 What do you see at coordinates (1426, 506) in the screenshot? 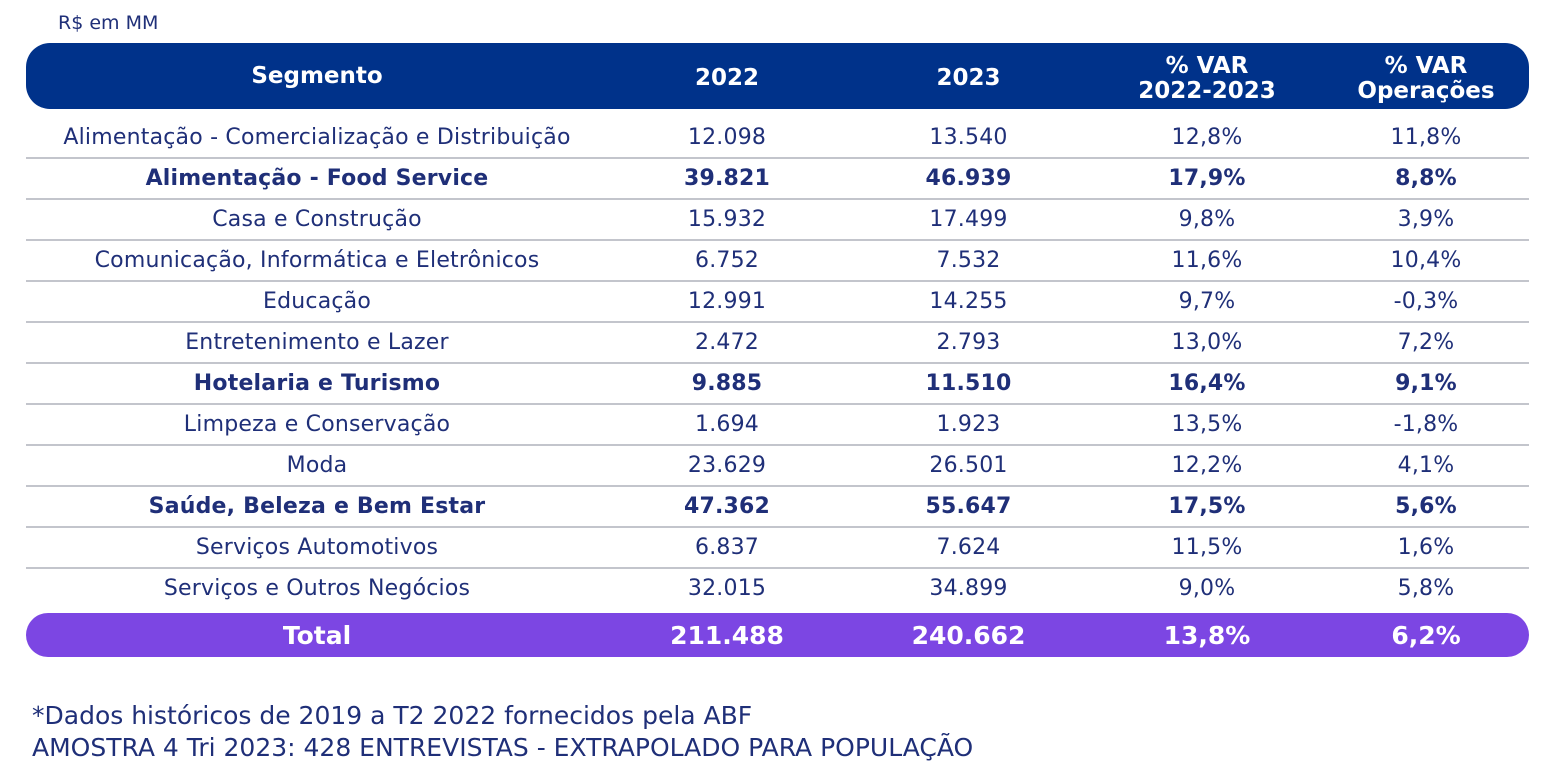
I see `row-varop: 5,6%` at bounding box center [1426, 506].